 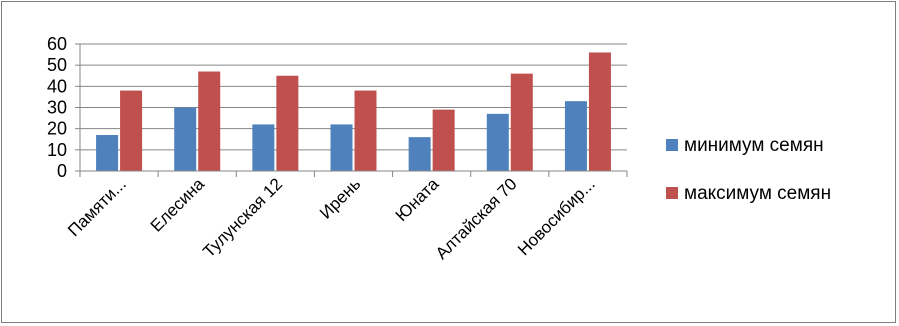 What do you see at coordinates (57, 65) in the screenshot?
I see `y-tick-label: 50` at bounding box center [57, 65].